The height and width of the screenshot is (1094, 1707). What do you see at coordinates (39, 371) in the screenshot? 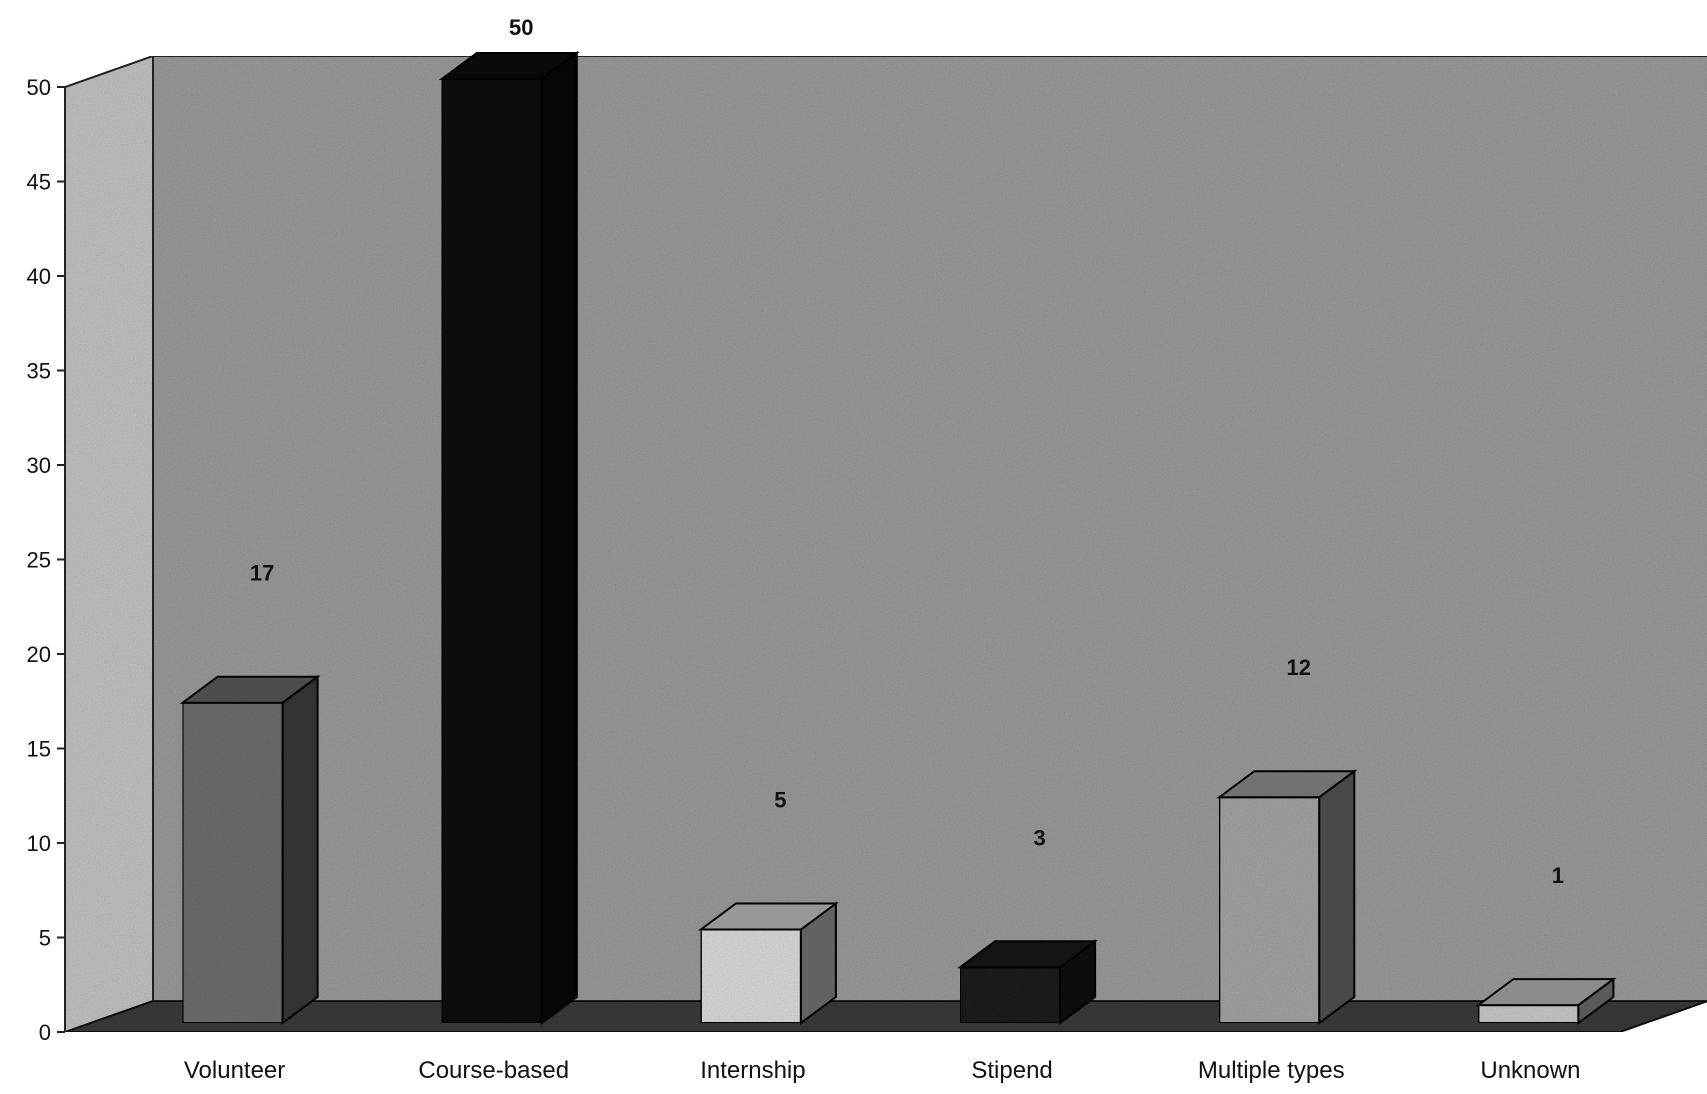
I see `y-tick-label: 35` at bounding box center [39, 371].